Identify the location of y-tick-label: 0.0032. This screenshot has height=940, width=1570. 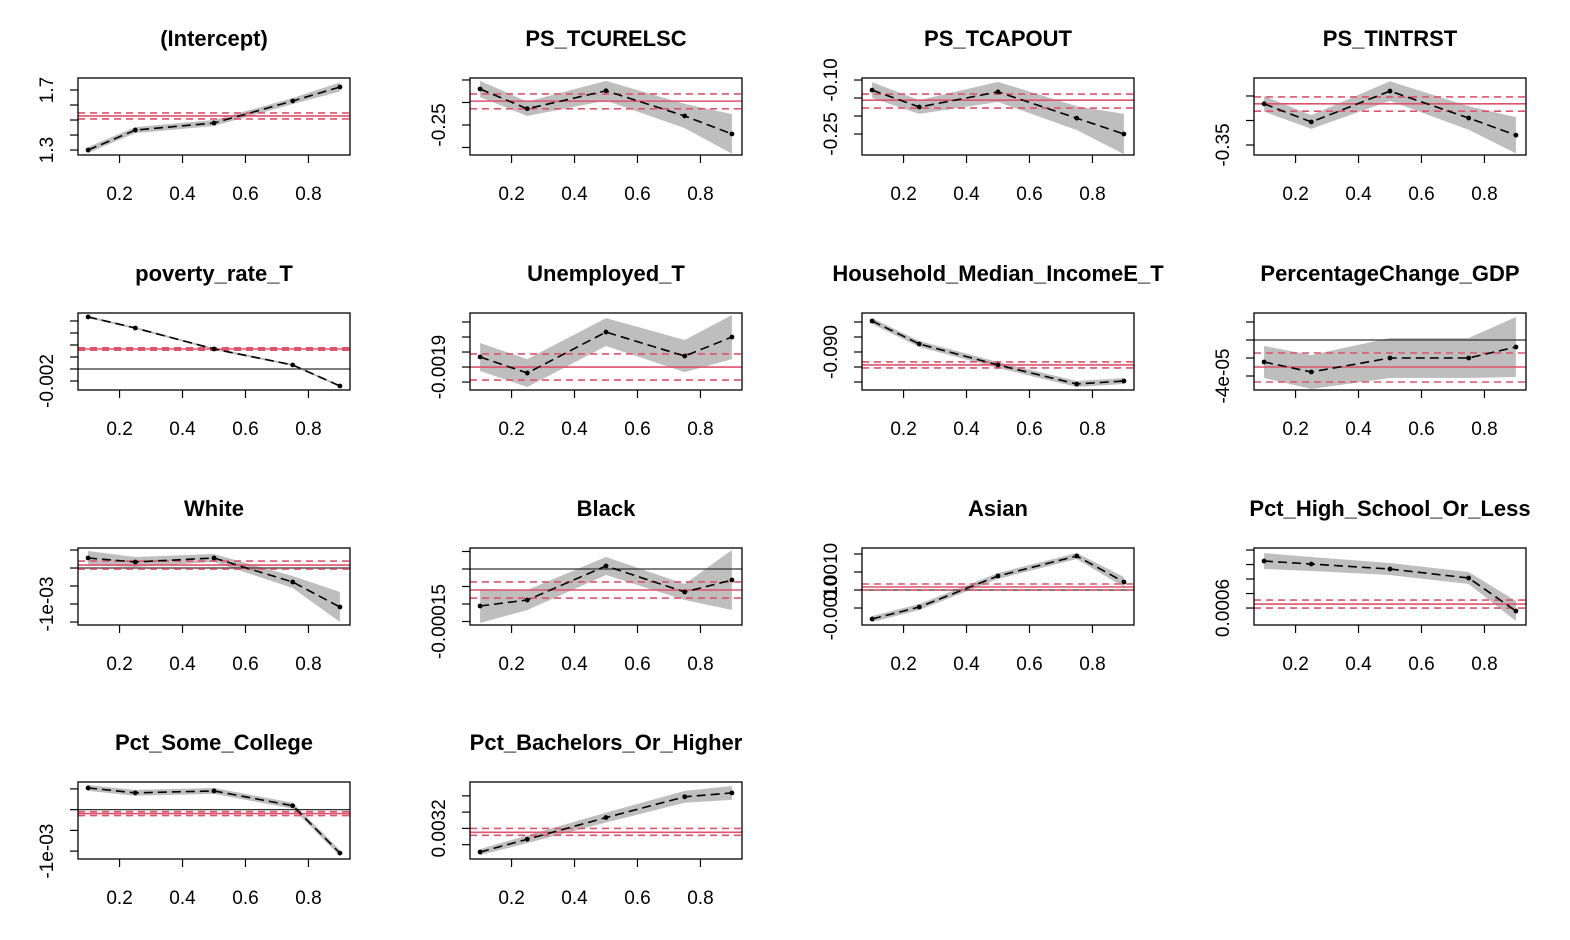
(439, 828).